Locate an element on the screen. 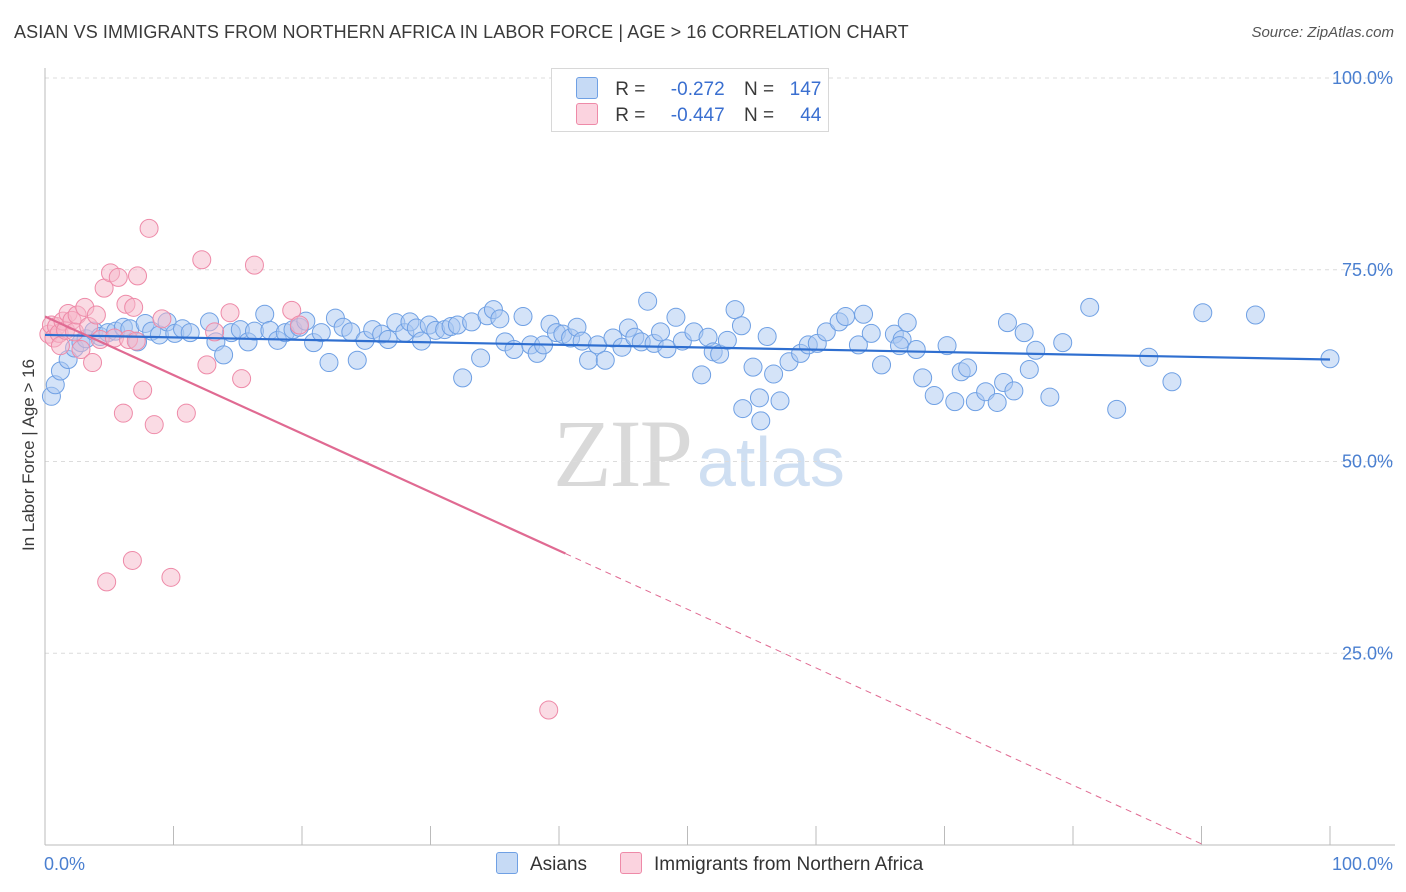  y-tick-label: 50.0% is located at coordinates (1367, 462).